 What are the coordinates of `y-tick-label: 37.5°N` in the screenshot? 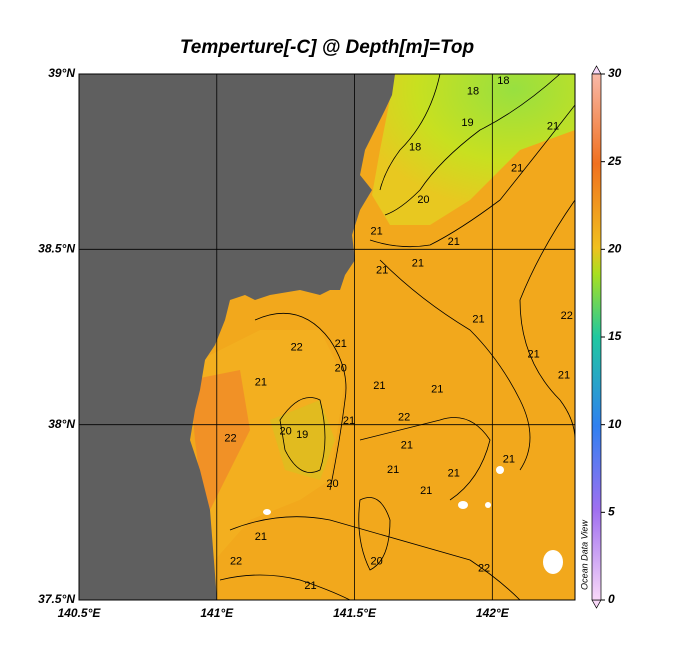 It's located at (56, 599).